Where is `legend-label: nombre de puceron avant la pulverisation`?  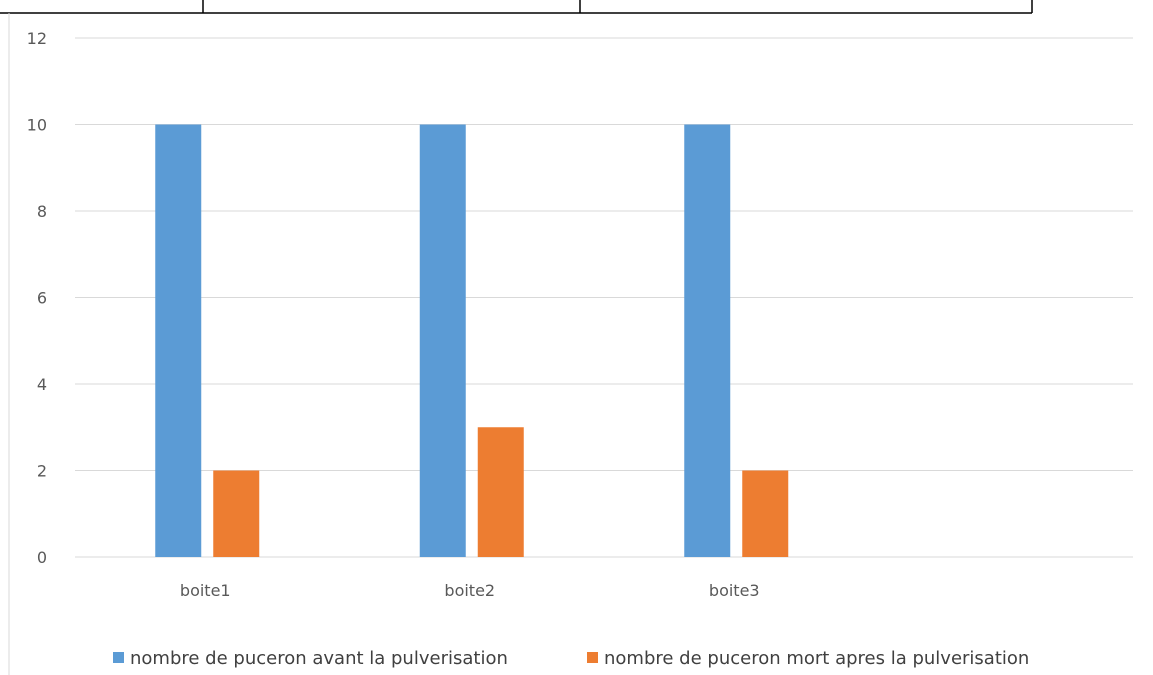
legend-label: nombre de puceron avant la pulverisation is located at coordinates (319, 658).